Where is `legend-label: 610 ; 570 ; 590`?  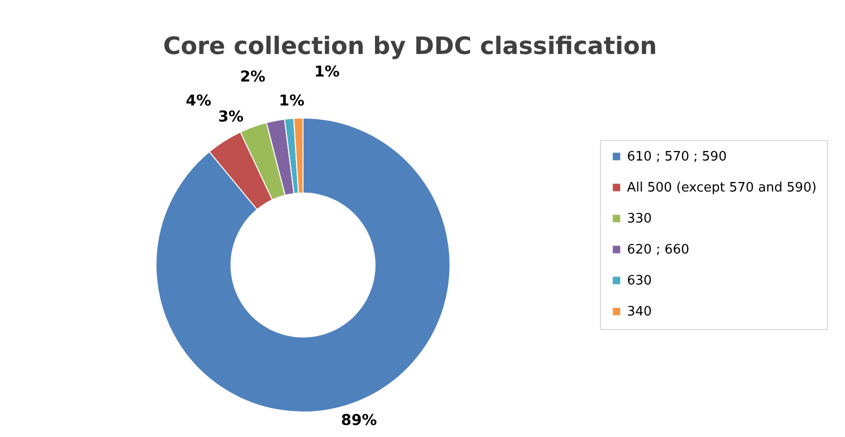 legend-label: 610 ; 570 ; 590 is located at coordinates (677, 157).